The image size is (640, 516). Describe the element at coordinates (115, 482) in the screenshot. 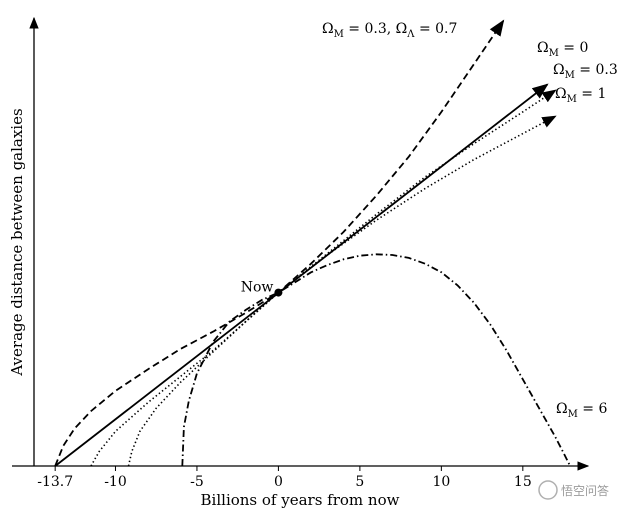

I see `x-tick-label-1: -10` at that location.